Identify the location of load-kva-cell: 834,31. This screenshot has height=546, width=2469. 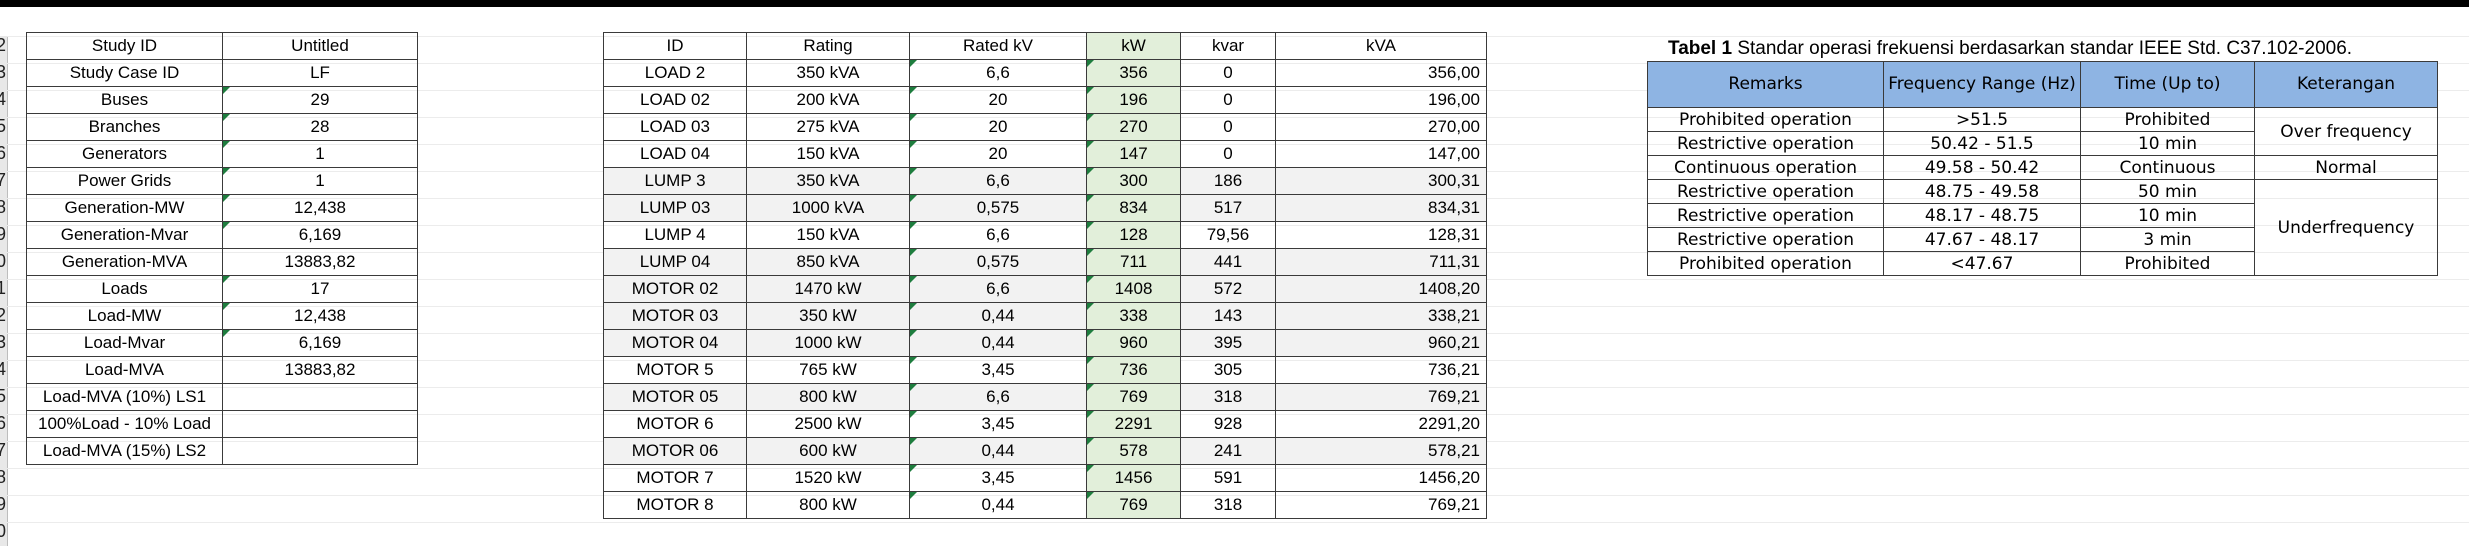
(1381, 208).